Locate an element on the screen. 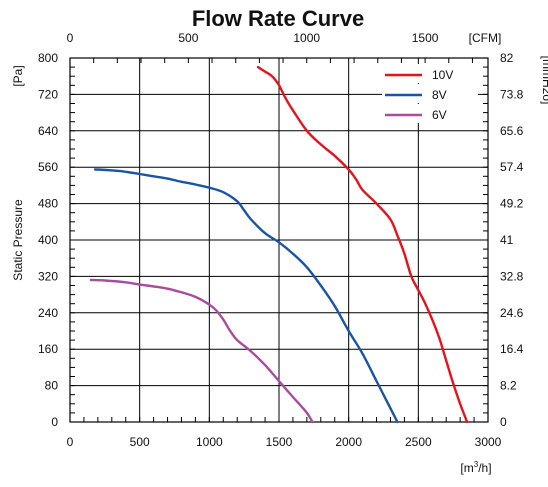  legend: 10V 8V 6V is located at coordinates (430, 93).